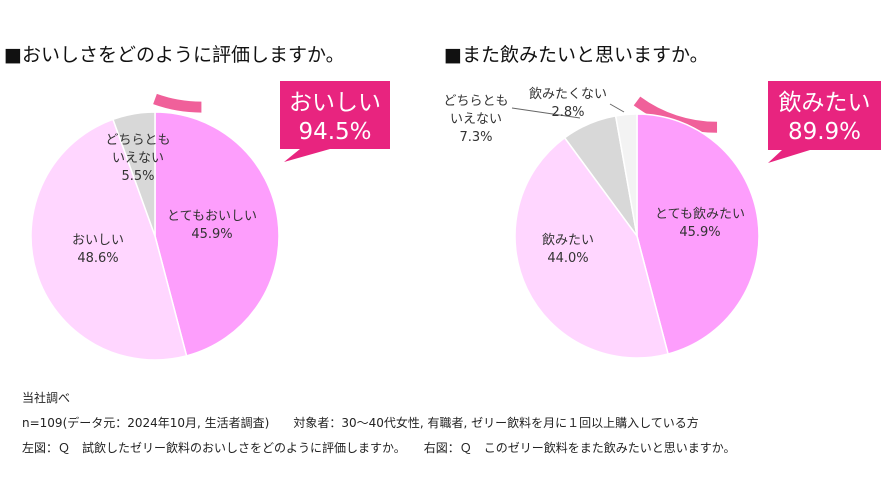  What do you see at coordinates (825, 103) in the screenshot?
I see `callout-label: 飲みたい` at bounding box center [825, 103].